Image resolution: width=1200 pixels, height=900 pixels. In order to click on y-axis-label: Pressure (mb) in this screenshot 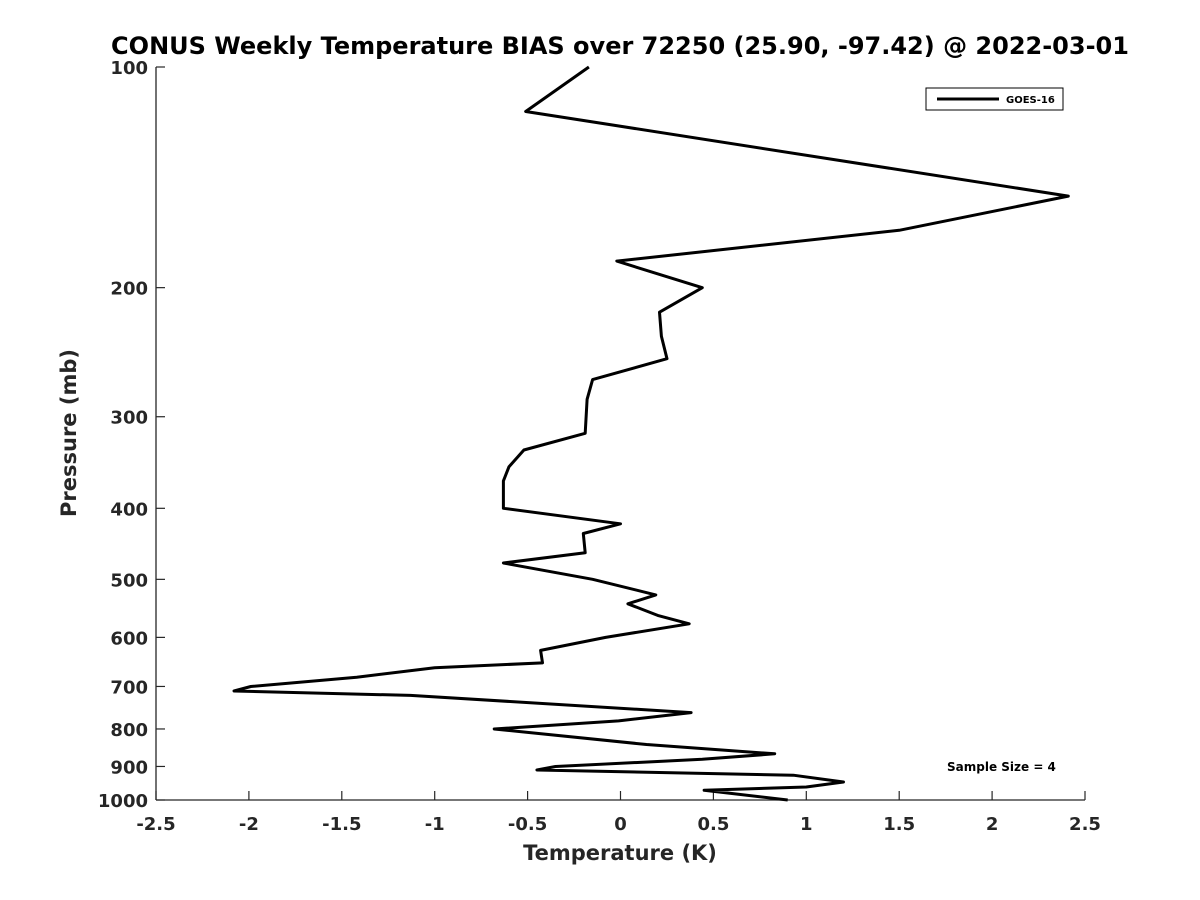, I will do `click(69, 433)`.